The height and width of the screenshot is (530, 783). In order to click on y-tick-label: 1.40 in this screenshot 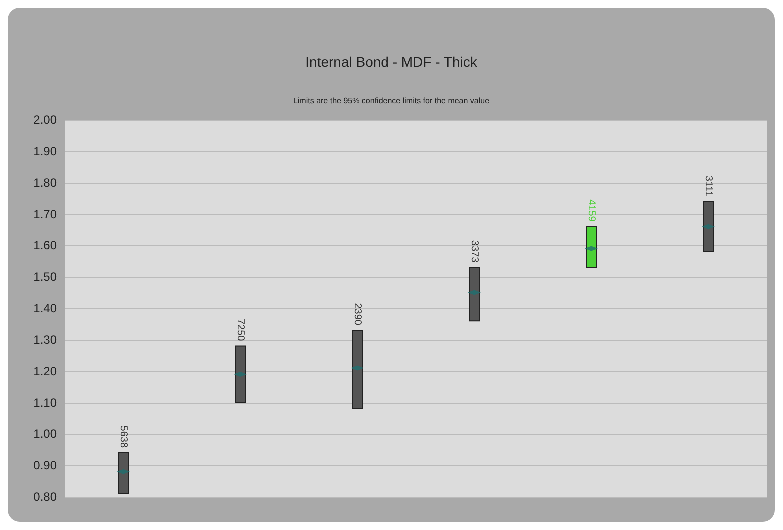, I will do `click(46, 309)`.